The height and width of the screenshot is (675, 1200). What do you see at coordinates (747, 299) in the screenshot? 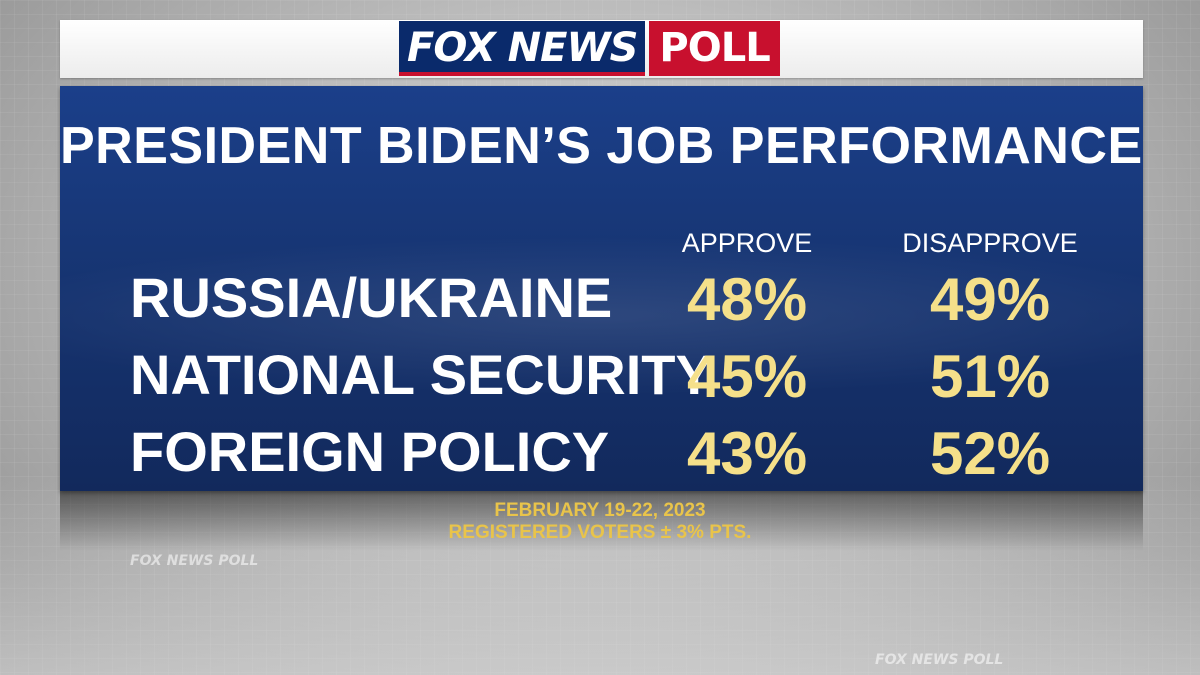
I see `value-approve-russia-ukraine: 48%` at bounding box center [747, 299].